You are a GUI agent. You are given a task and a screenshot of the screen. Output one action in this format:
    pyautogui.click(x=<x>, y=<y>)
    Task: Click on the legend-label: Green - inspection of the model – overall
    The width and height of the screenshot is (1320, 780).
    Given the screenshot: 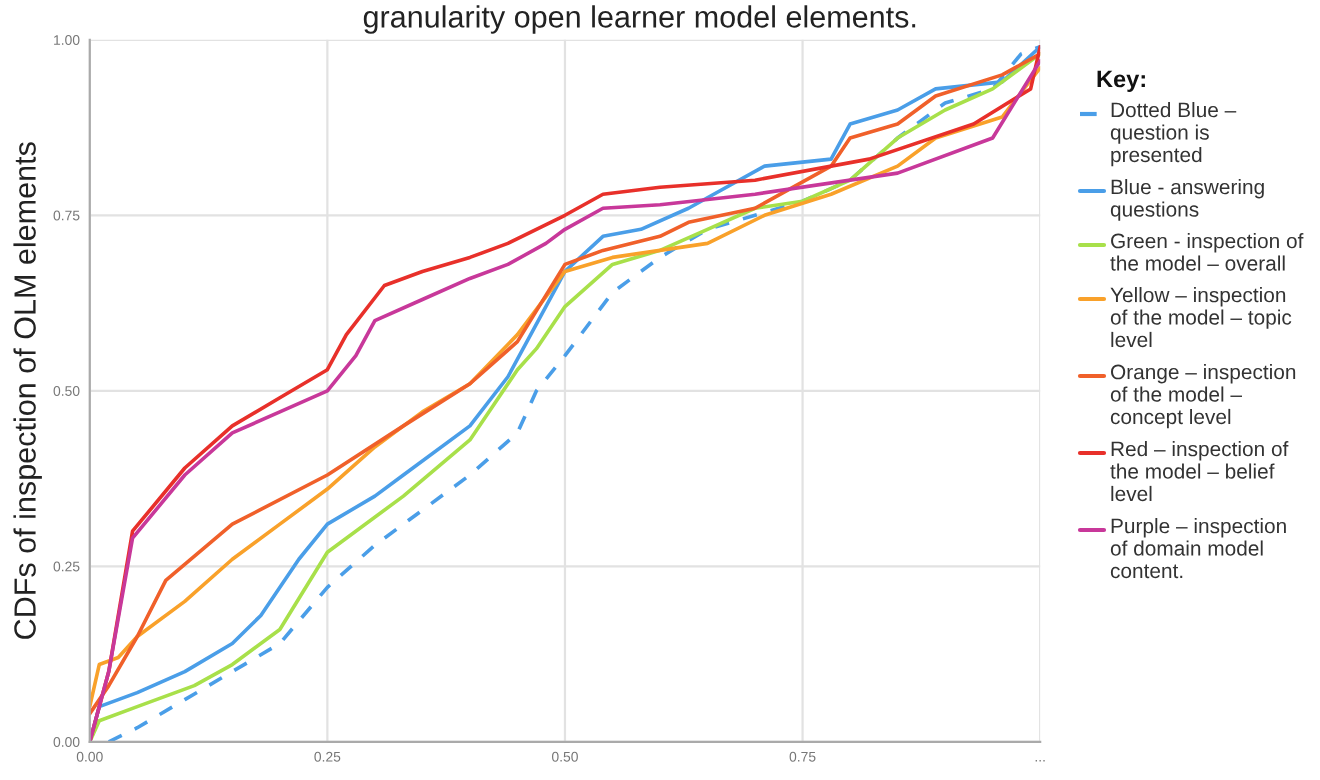 What is the action you would take?
    pyautogui.click(x=1207, y=252)
    